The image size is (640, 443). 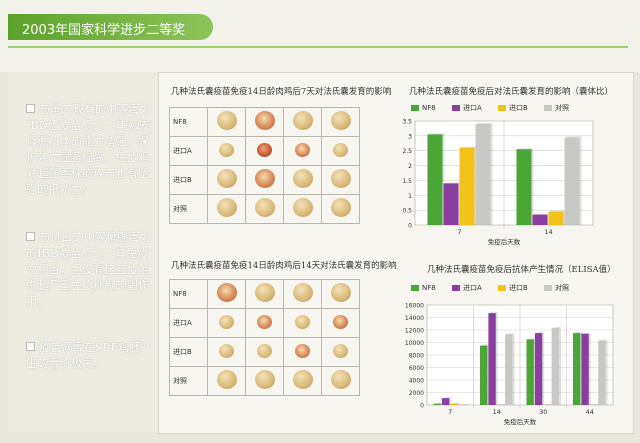 What do you see at coordinates (407, 211) in the screenshot?
I see `y-tick-label: 0.5` at bounding box center [407, 211].